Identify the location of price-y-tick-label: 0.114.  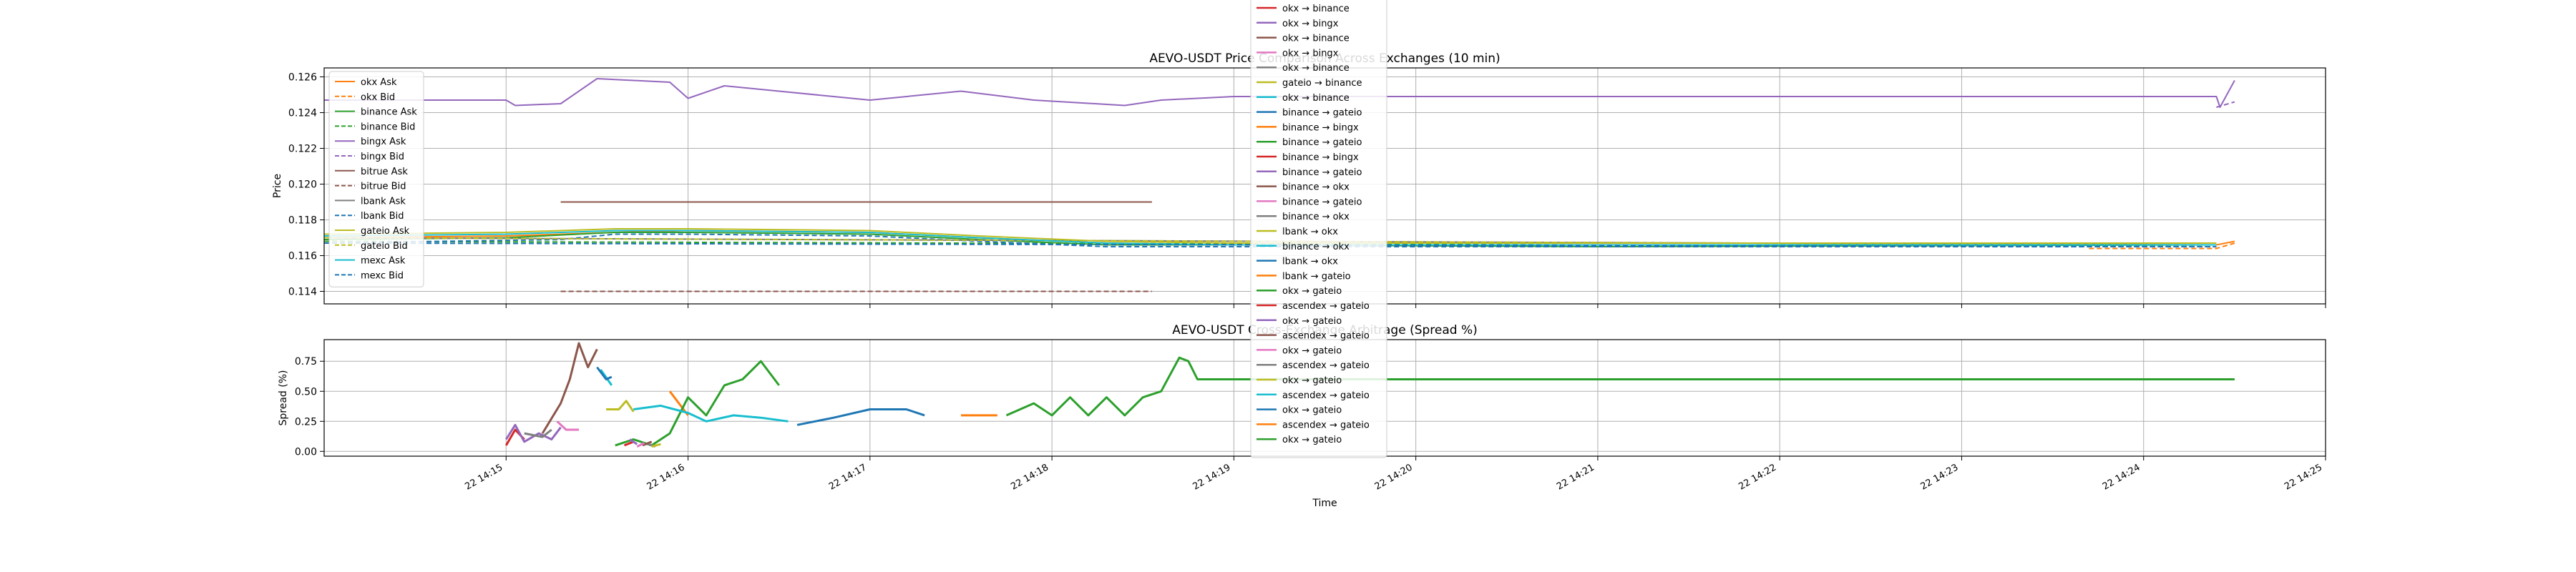
(302, 292).